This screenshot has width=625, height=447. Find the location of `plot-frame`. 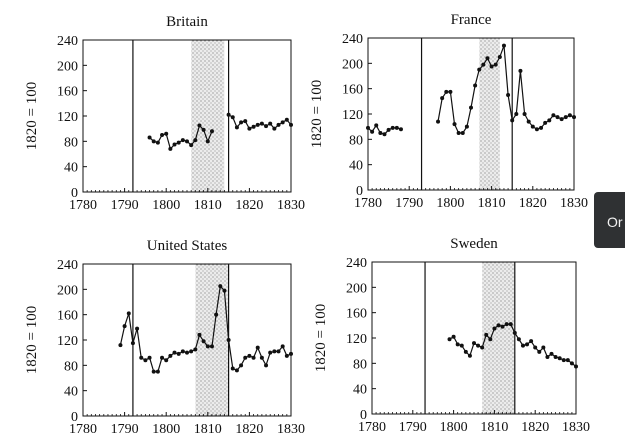

plot-frame is located at coordinates (187, 116).